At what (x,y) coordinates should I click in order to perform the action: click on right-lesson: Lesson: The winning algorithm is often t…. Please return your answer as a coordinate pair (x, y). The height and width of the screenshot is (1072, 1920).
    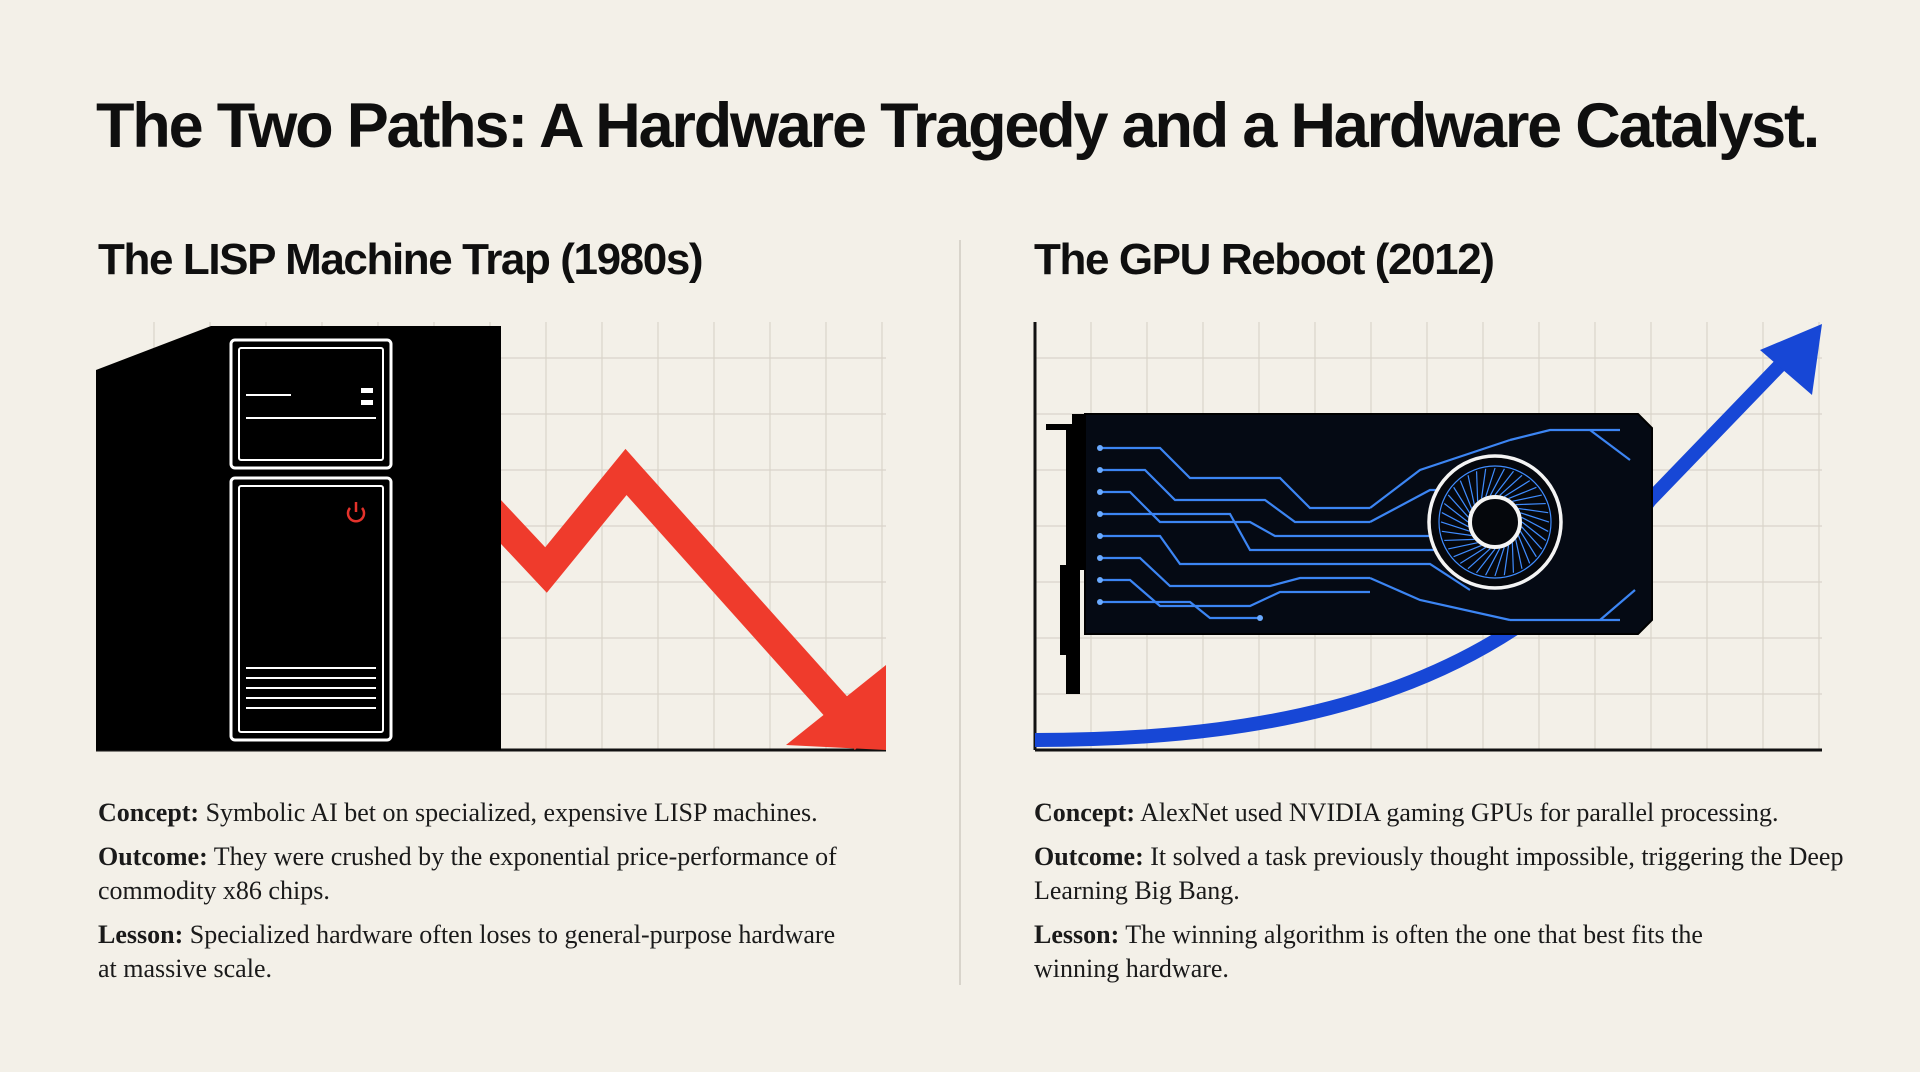
    Looking at the image, I should click on (1414, 952).